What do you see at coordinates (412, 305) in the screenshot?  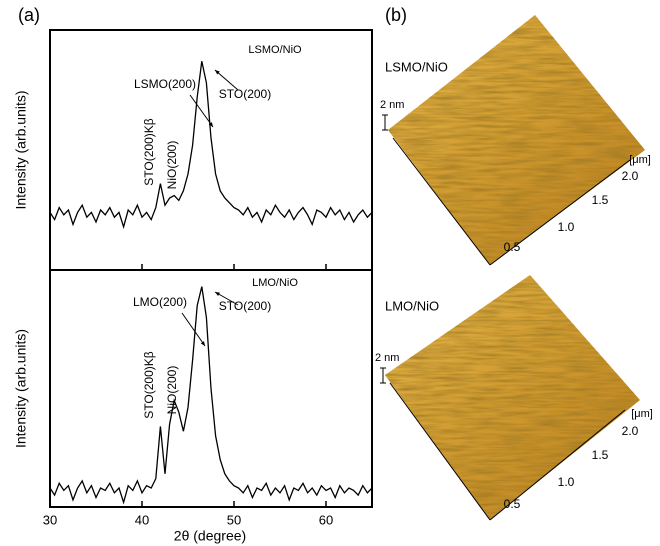 I see `afm-sample-label: LMO/NiO` at bounding box center [412, 305].